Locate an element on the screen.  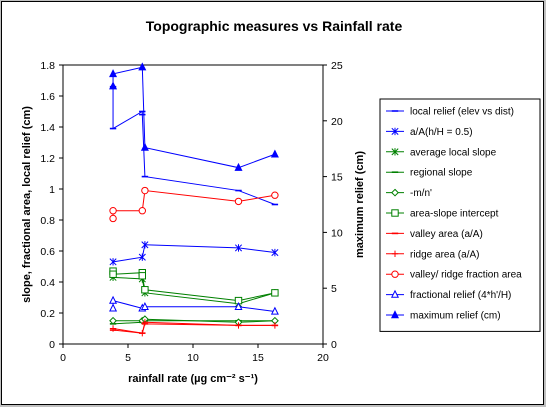
y2-tick-label: 20 is located at coordinates (337, 122).